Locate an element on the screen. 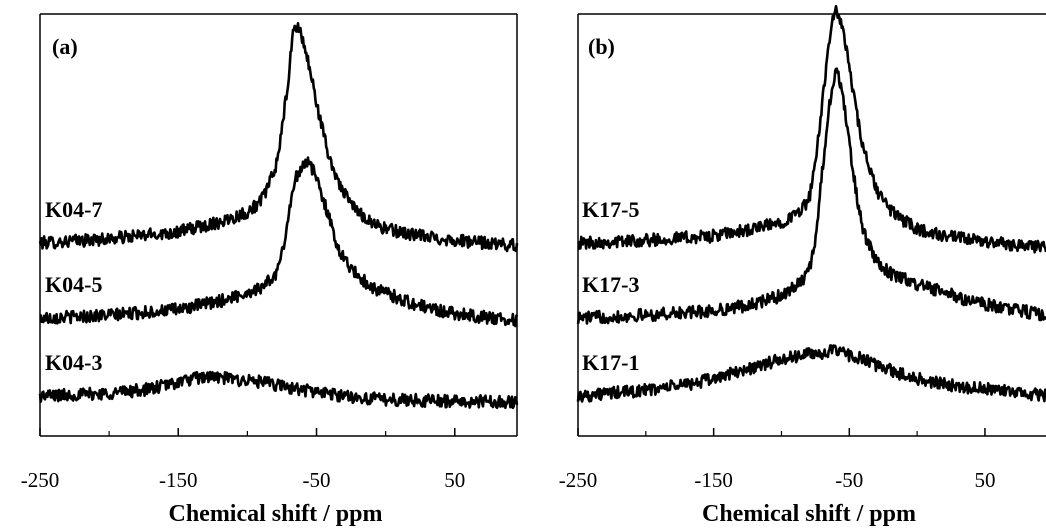 The height and width of the screenshot is (530, 1046). panel-label: (b) is located at coordinates (601, 46).